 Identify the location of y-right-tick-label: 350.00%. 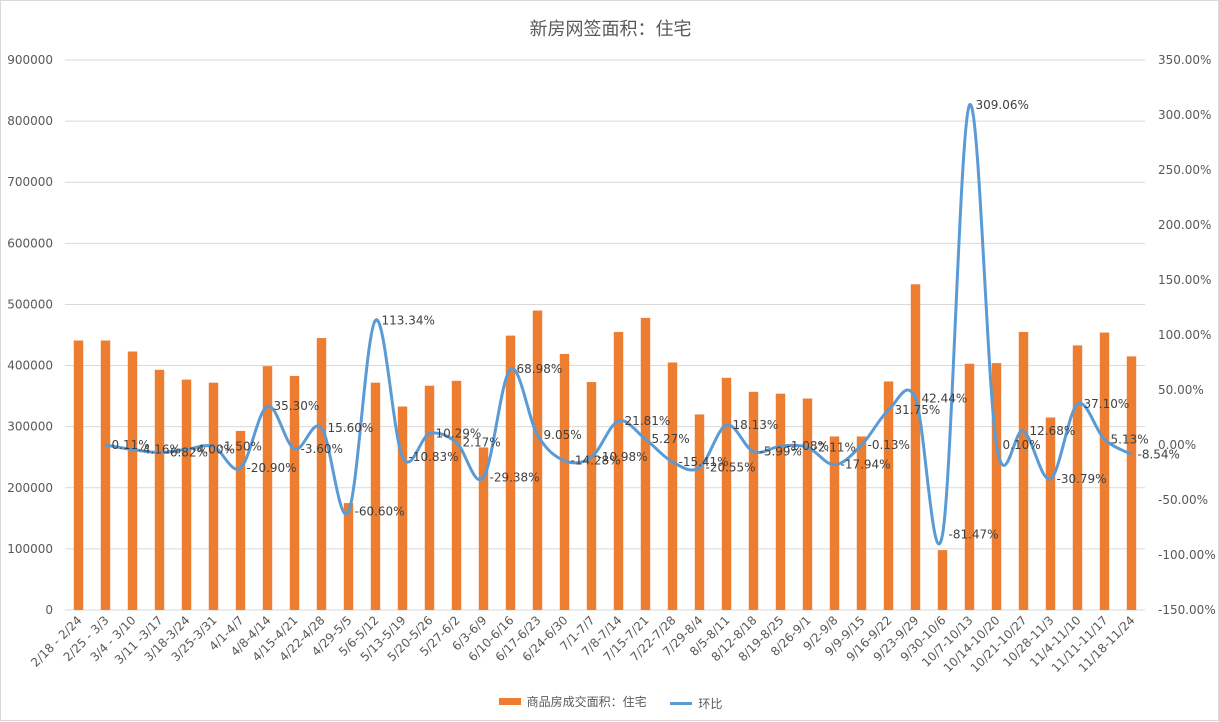
(1184, 60).